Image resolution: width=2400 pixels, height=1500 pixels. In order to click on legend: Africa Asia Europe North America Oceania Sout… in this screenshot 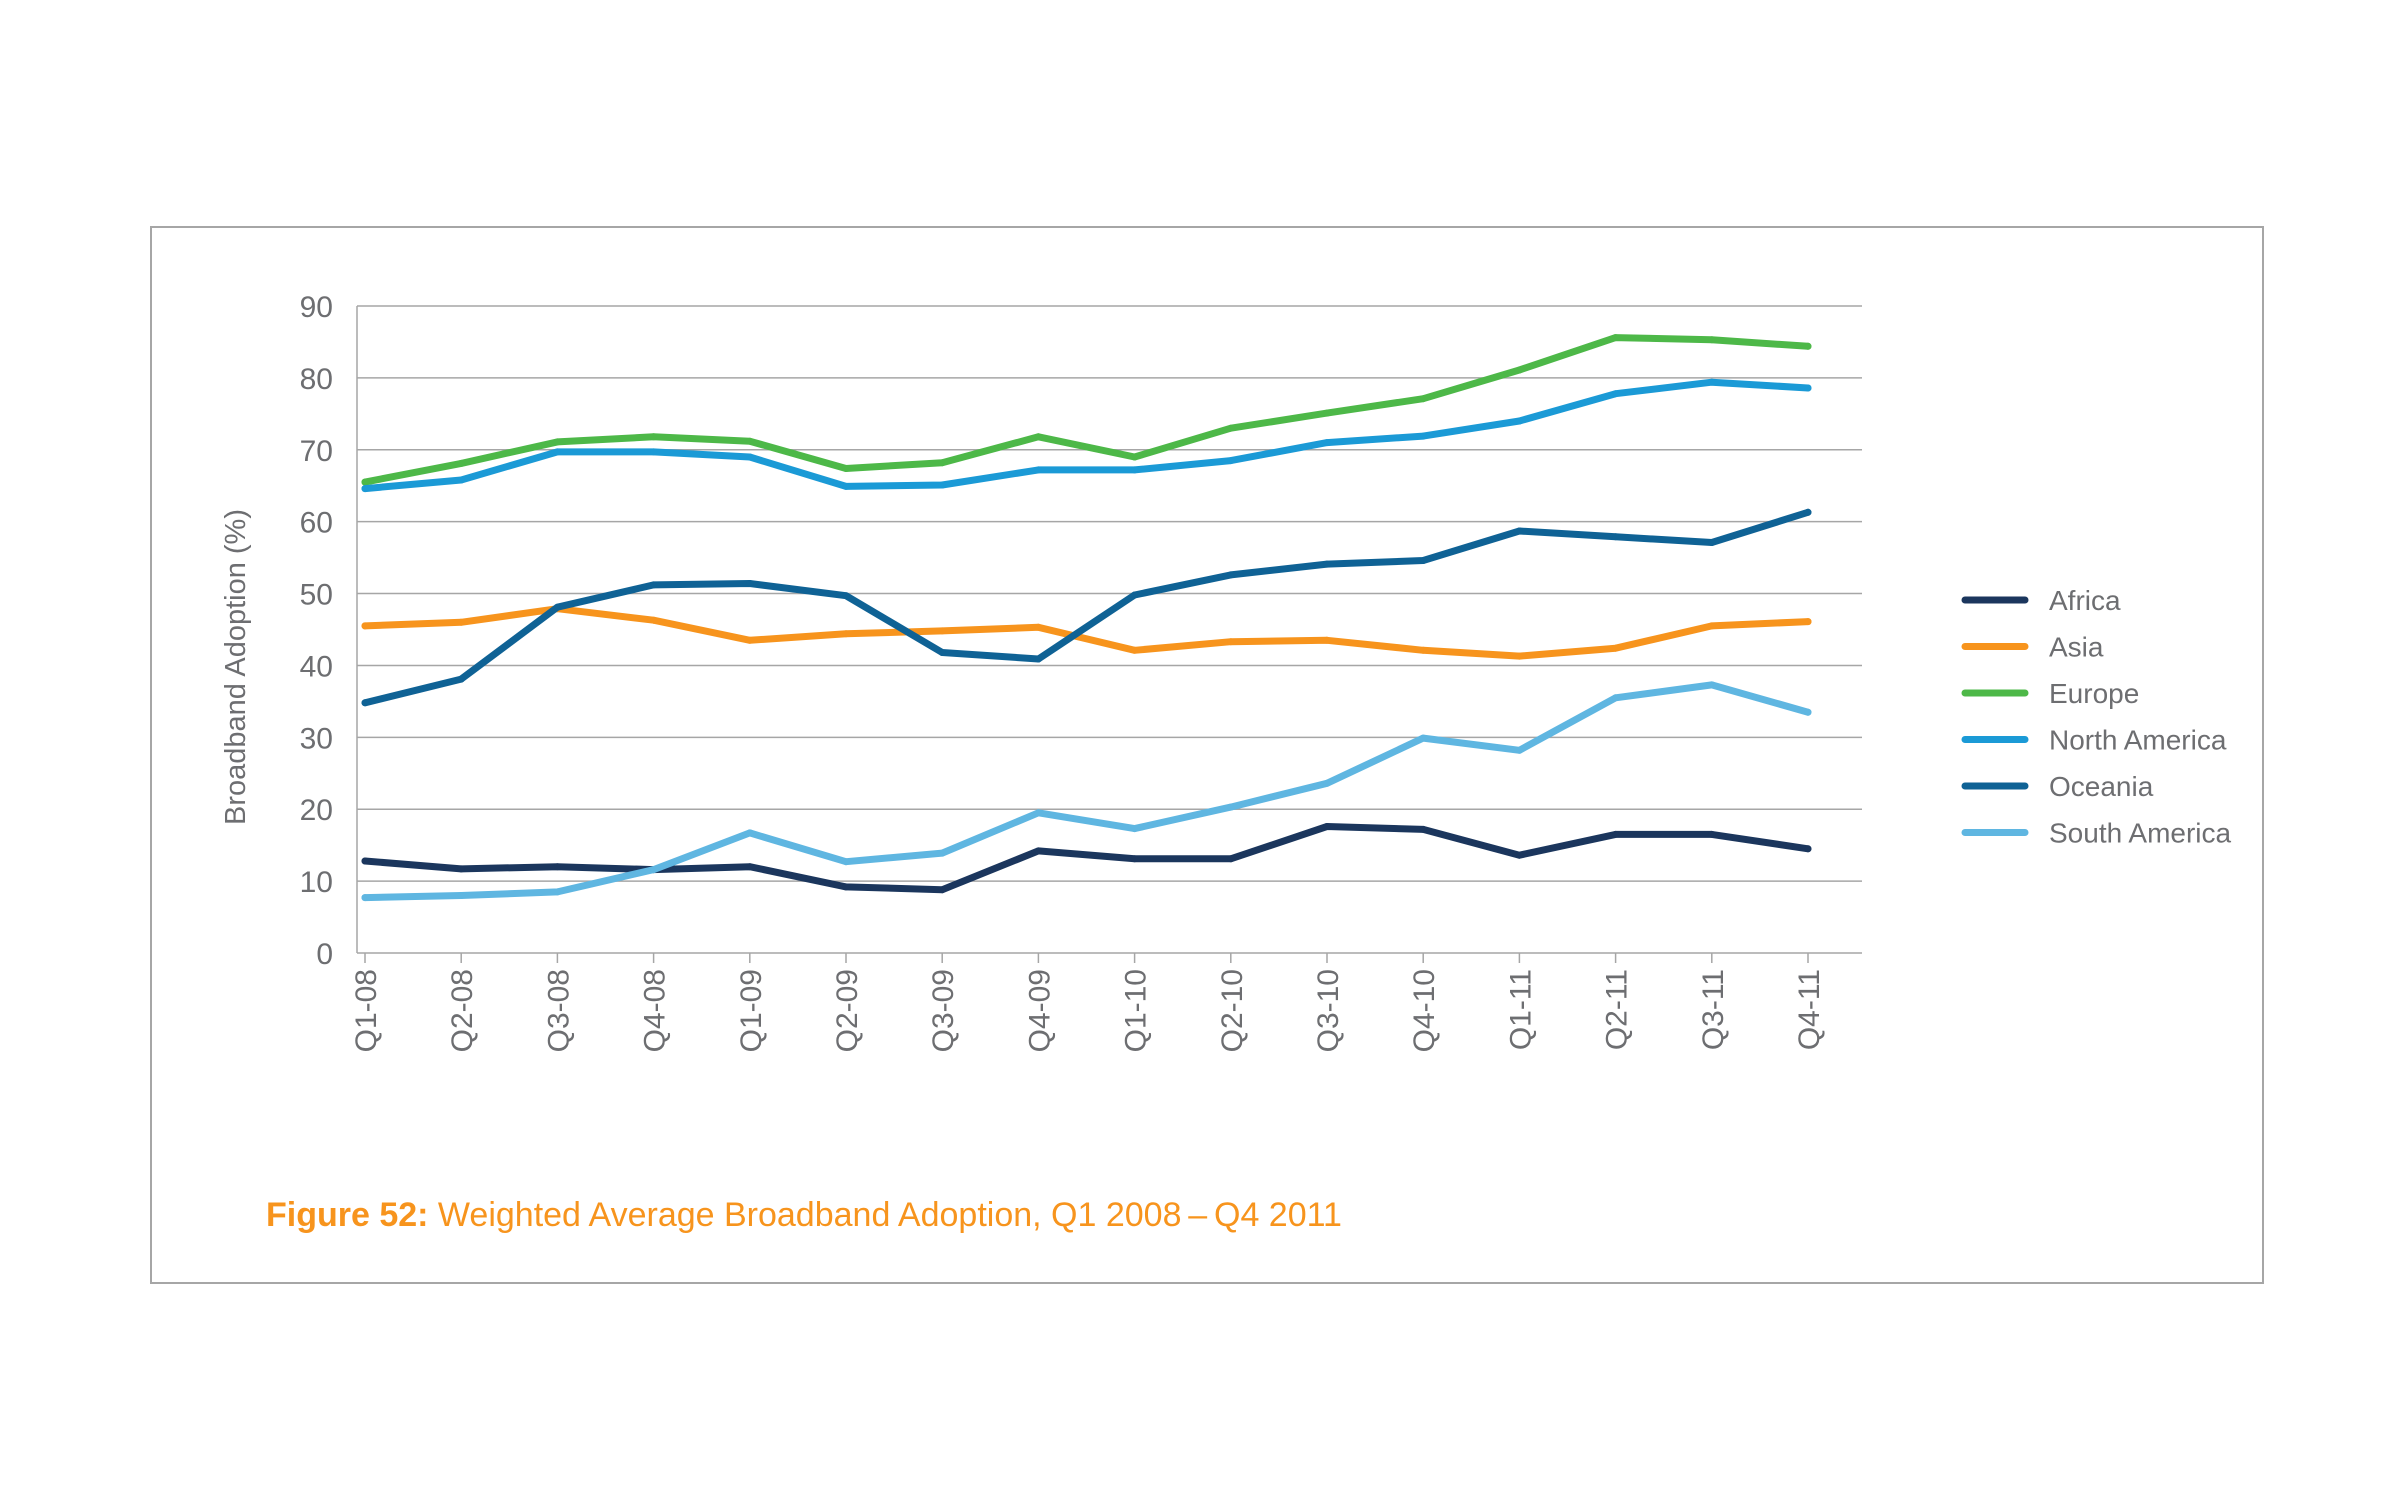, I will do `click(2096, 717)`.